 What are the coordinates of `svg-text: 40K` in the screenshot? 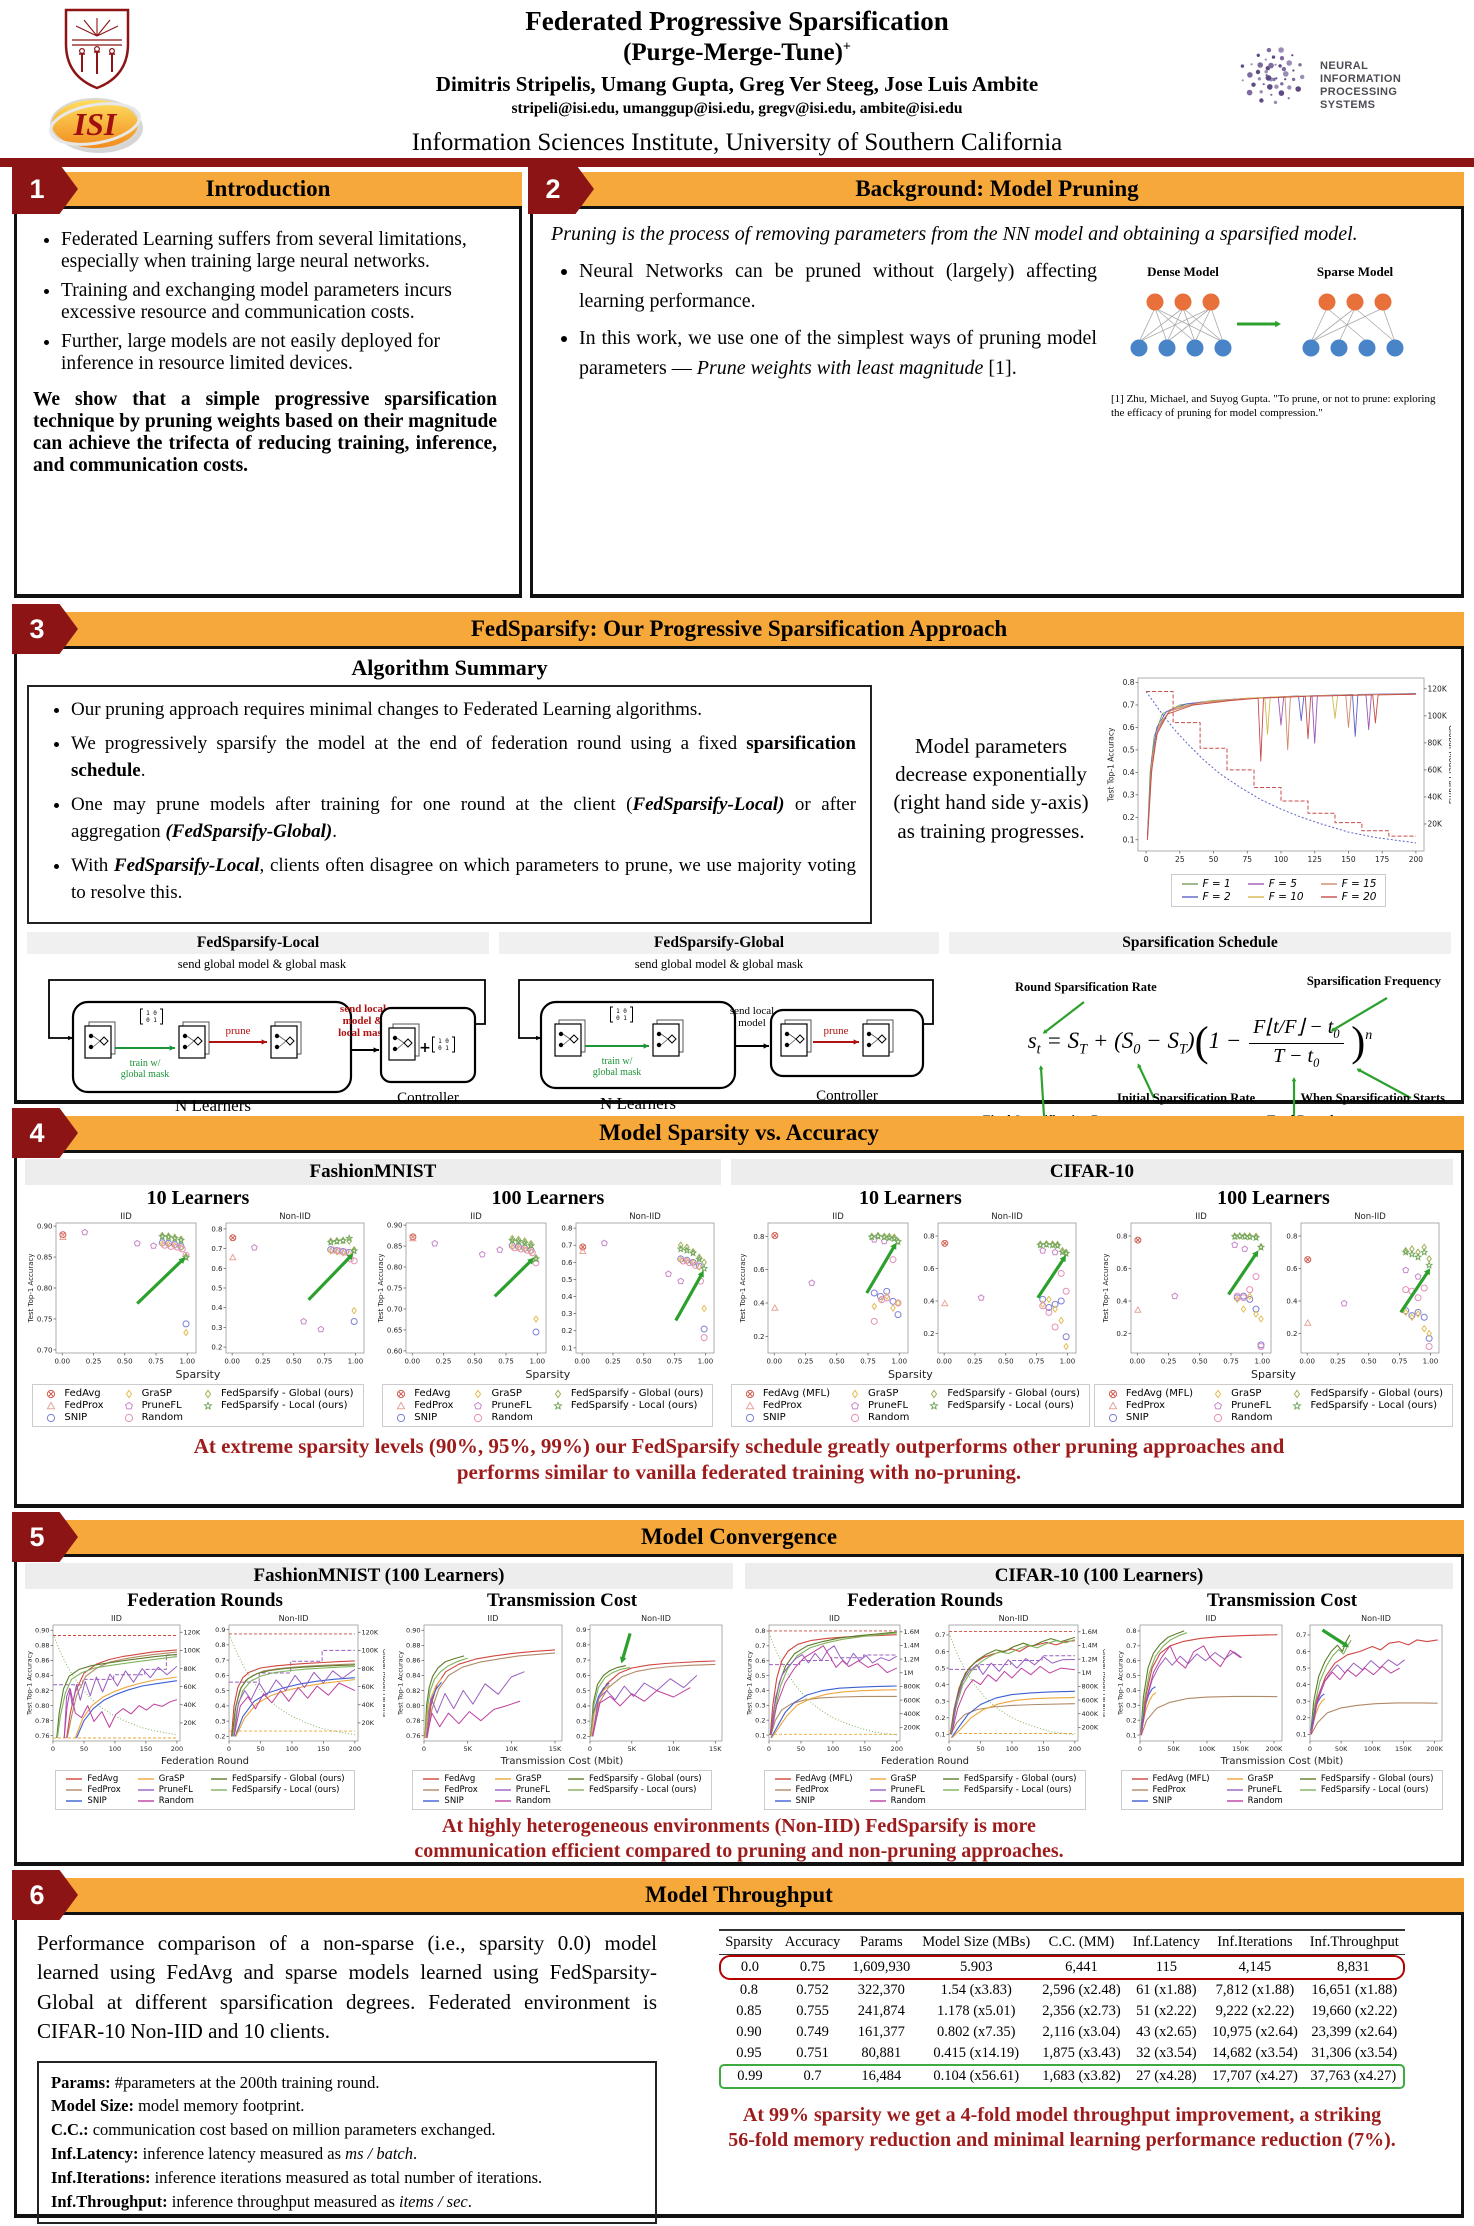 It's located at (1436, 796).